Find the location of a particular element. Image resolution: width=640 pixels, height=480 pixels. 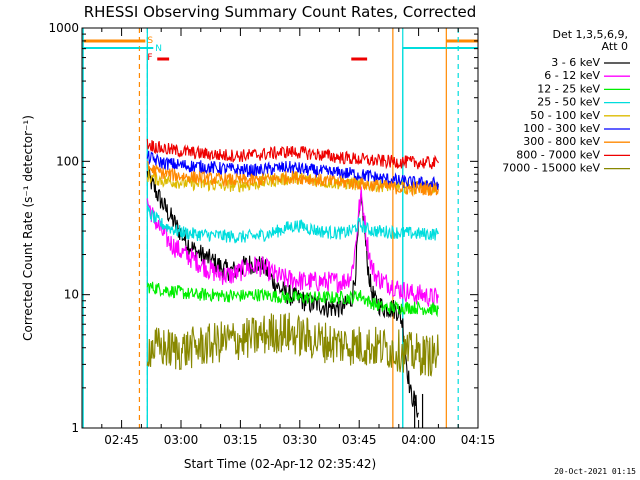

flag-label: N is located at coordinates (158, 49).